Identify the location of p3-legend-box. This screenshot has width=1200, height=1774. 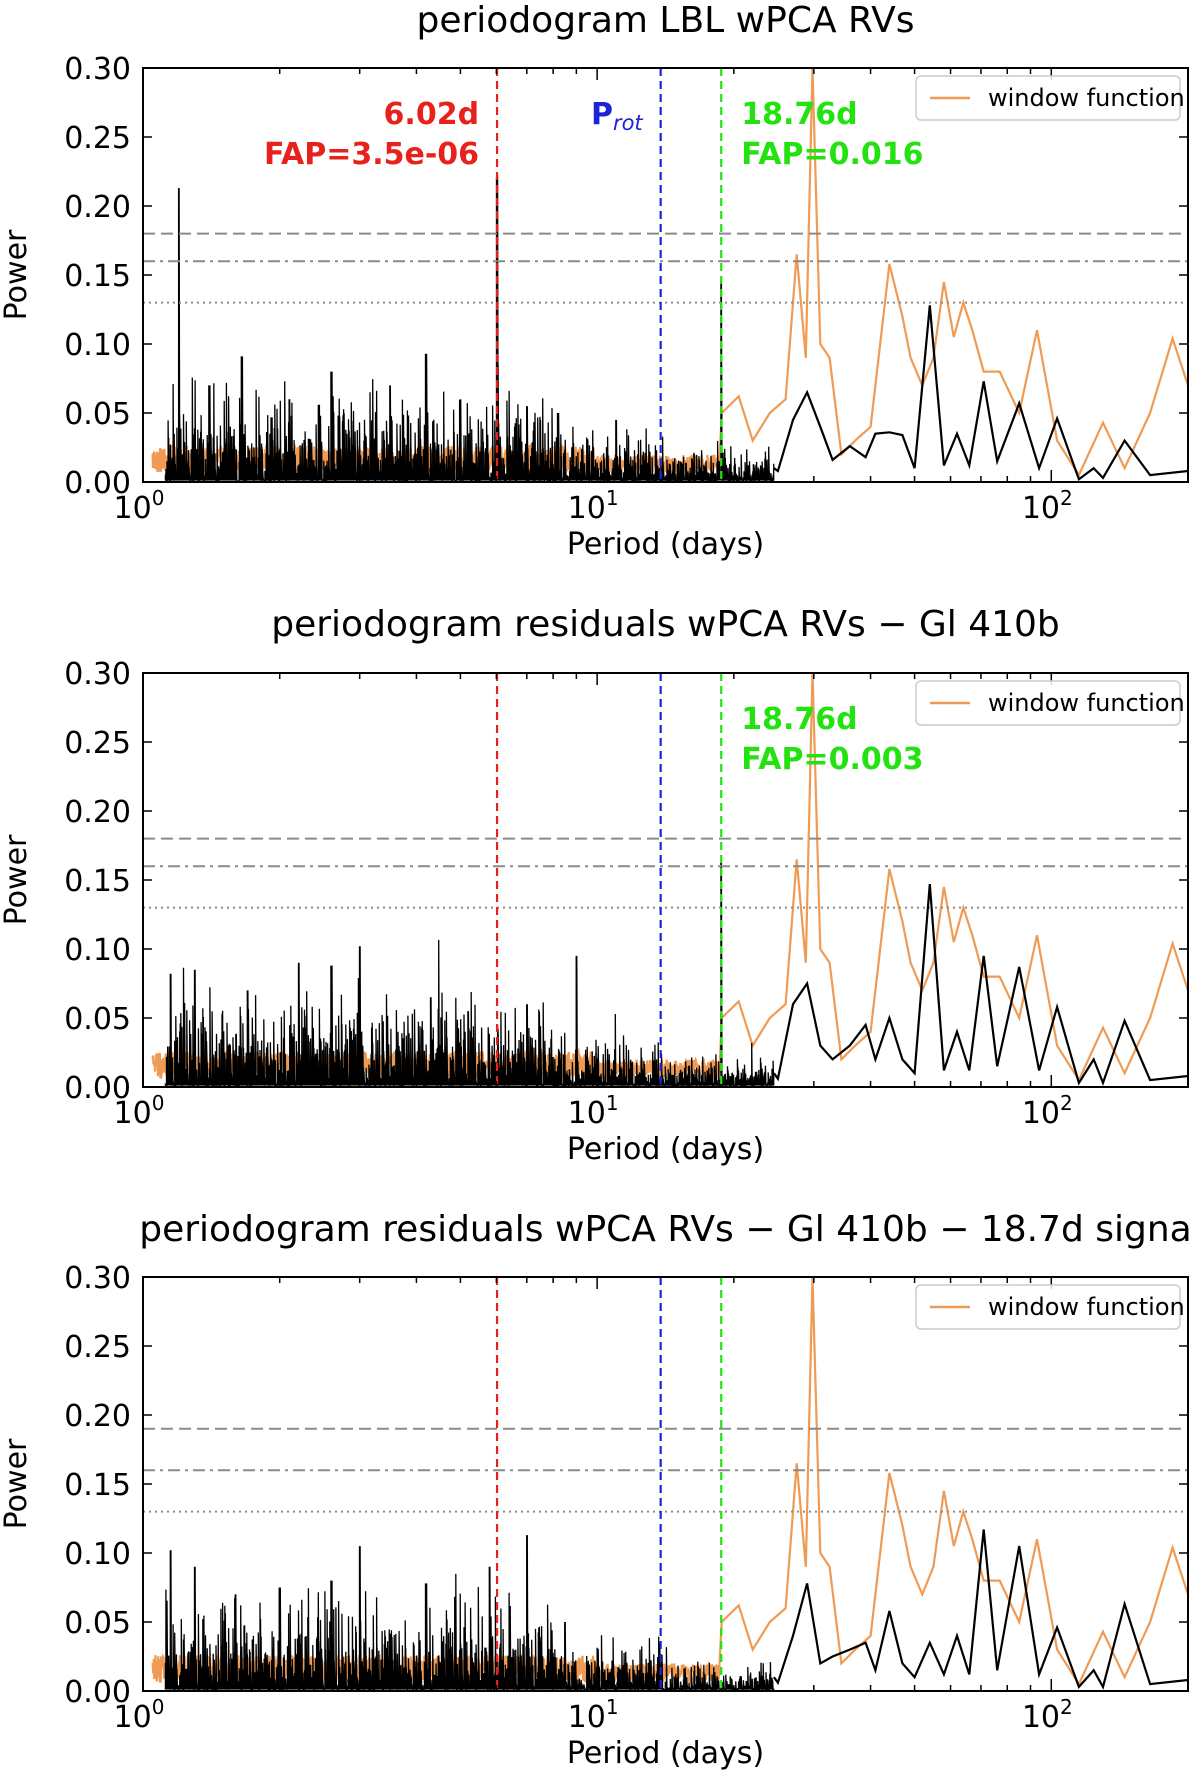
(1048, 1307).